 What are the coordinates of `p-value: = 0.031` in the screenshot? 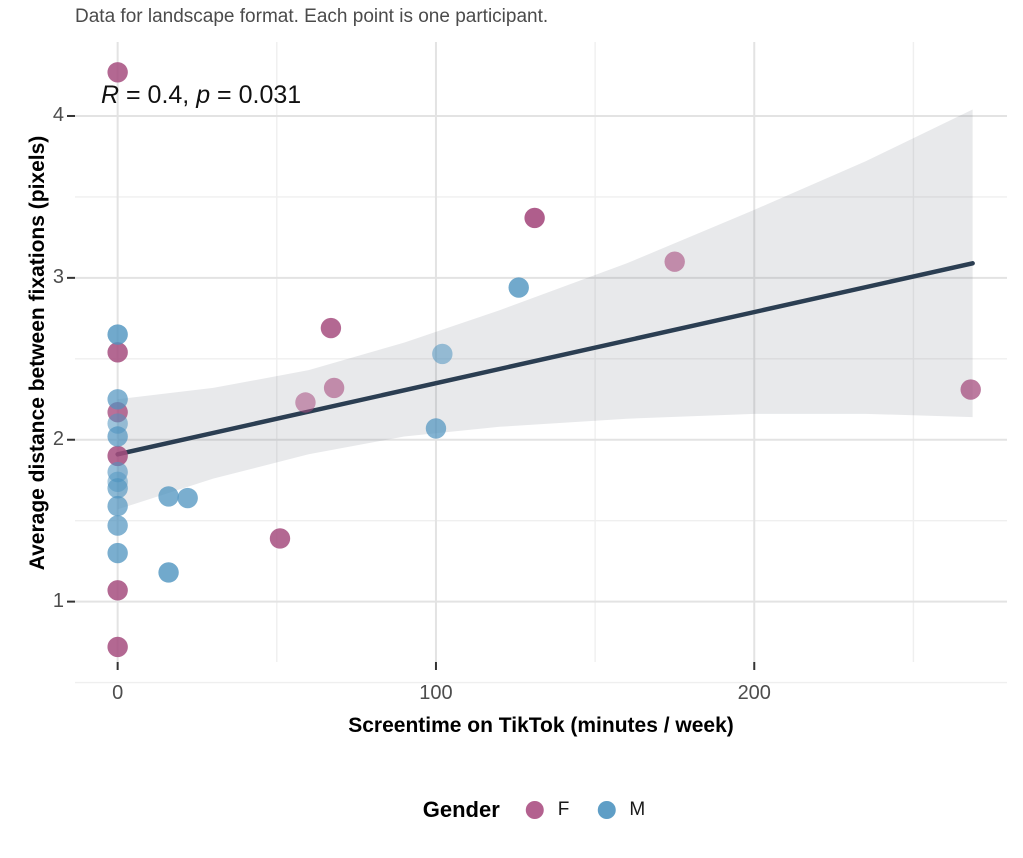 It's located at (256, 95).